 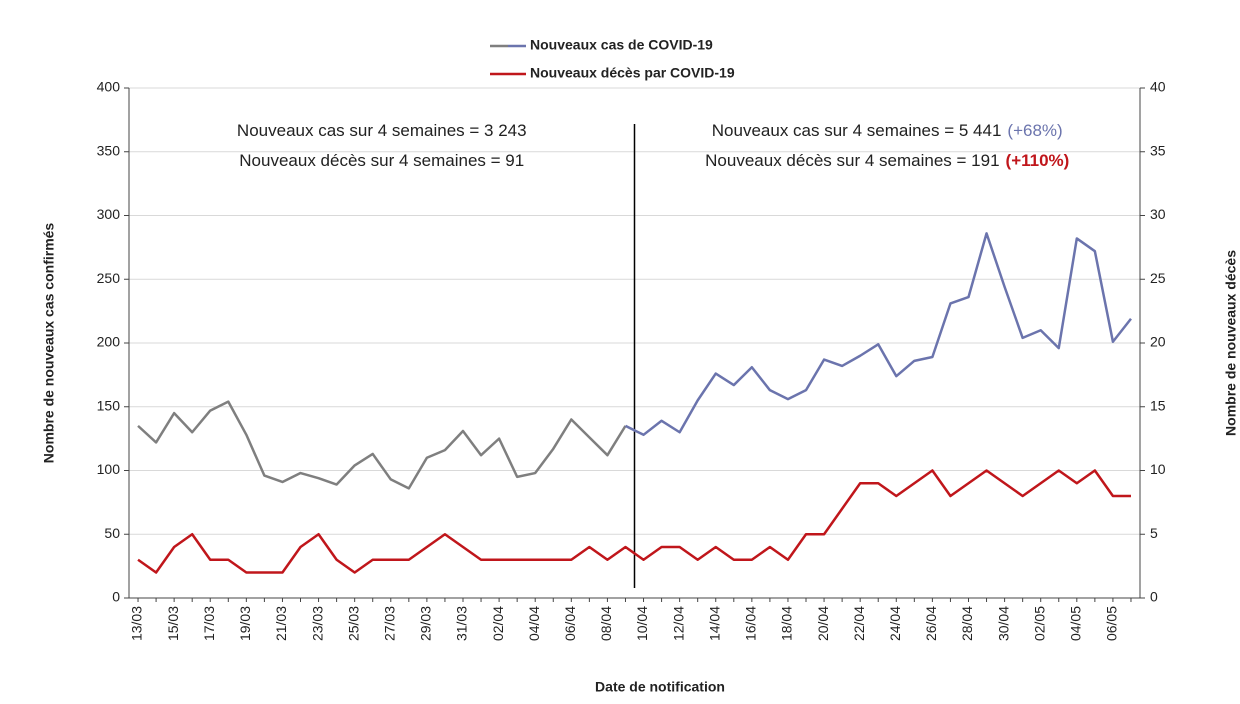 What do you see at coordinates (498, 623) in the screenshot?
I see `x-tick-label: 02/04` at bounding box center [498, 623].